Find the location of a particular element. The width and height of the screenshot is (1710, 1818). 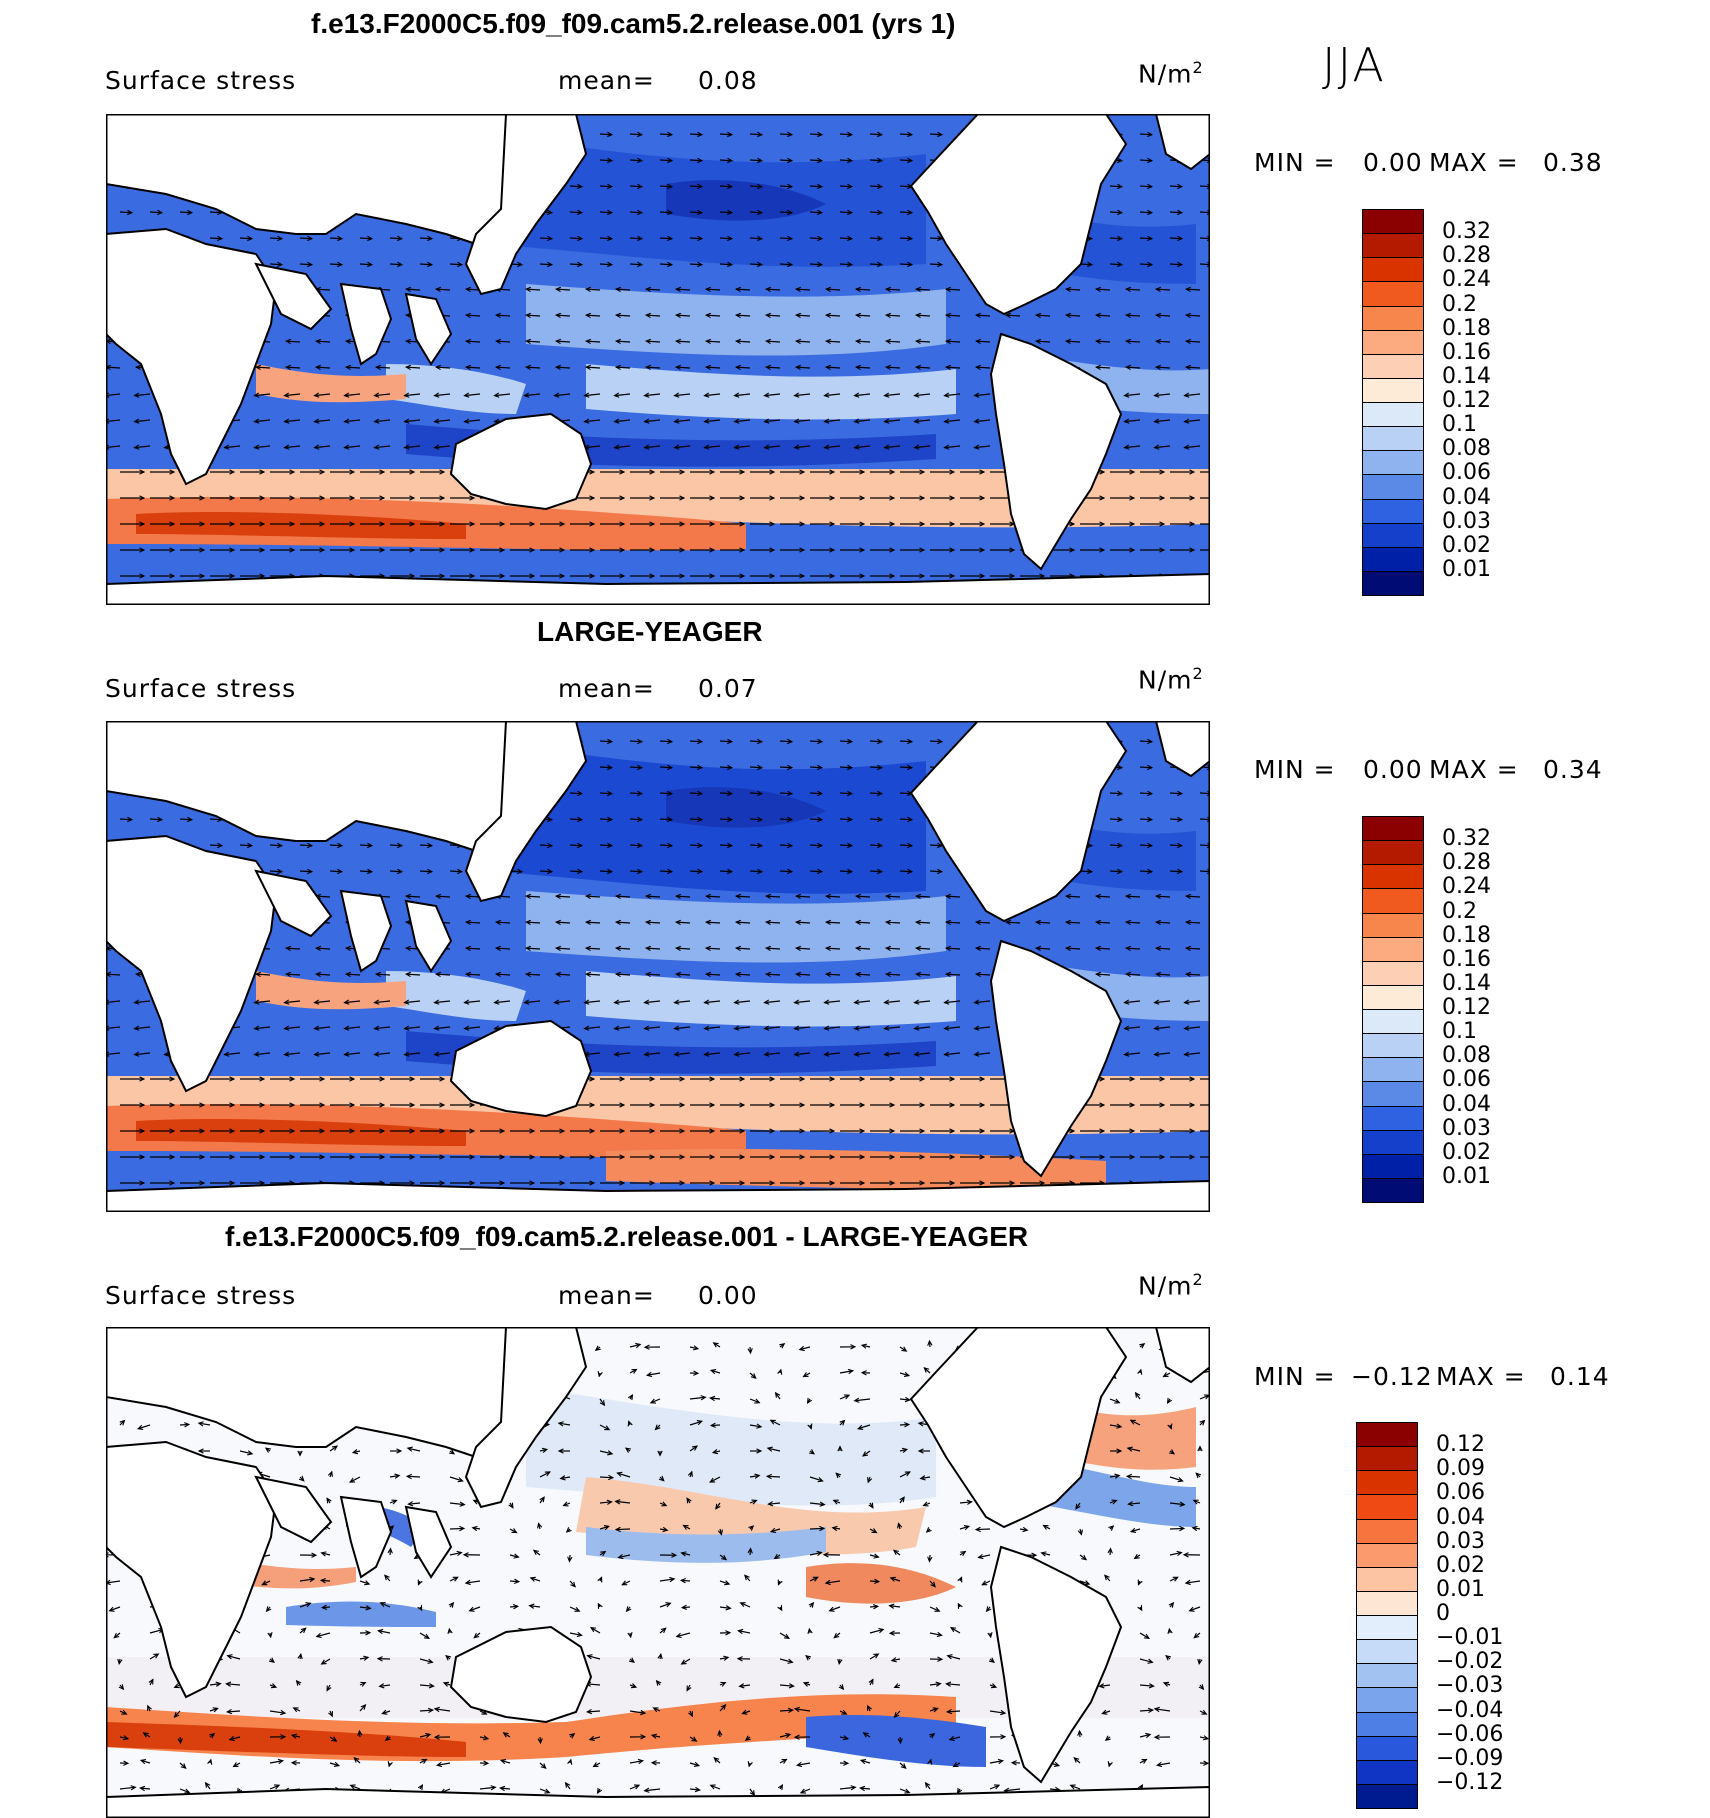

panel-1-min-value: 0.00 is located at coordinates (1393, 162).